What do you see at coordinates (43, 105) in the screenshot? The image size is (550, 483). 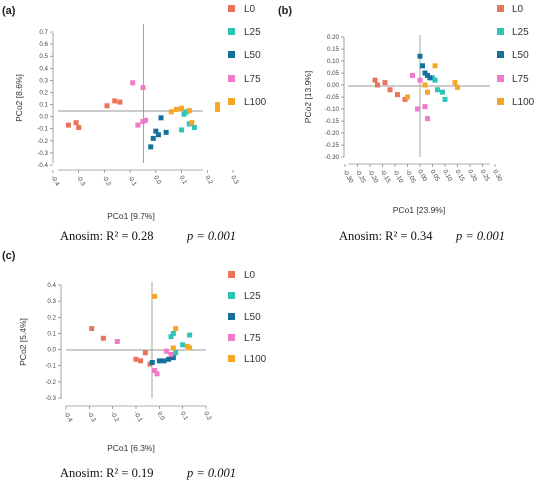 I see `y-tick-label: 0.1` at bounding box center [43, 105].